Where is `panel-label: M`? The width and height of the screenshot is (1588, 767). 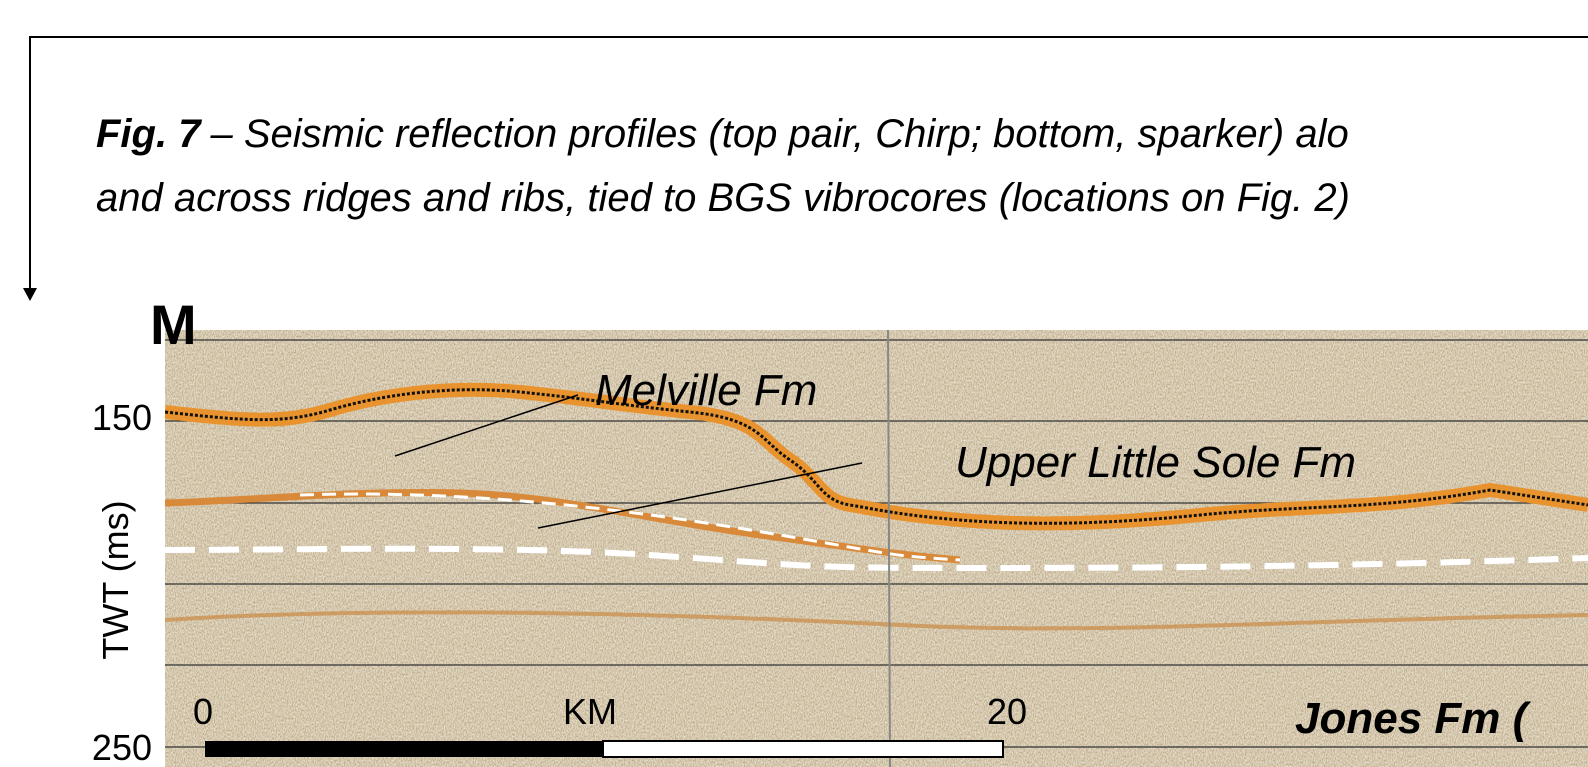
panel-label: M is located at coordinates (173, 324).